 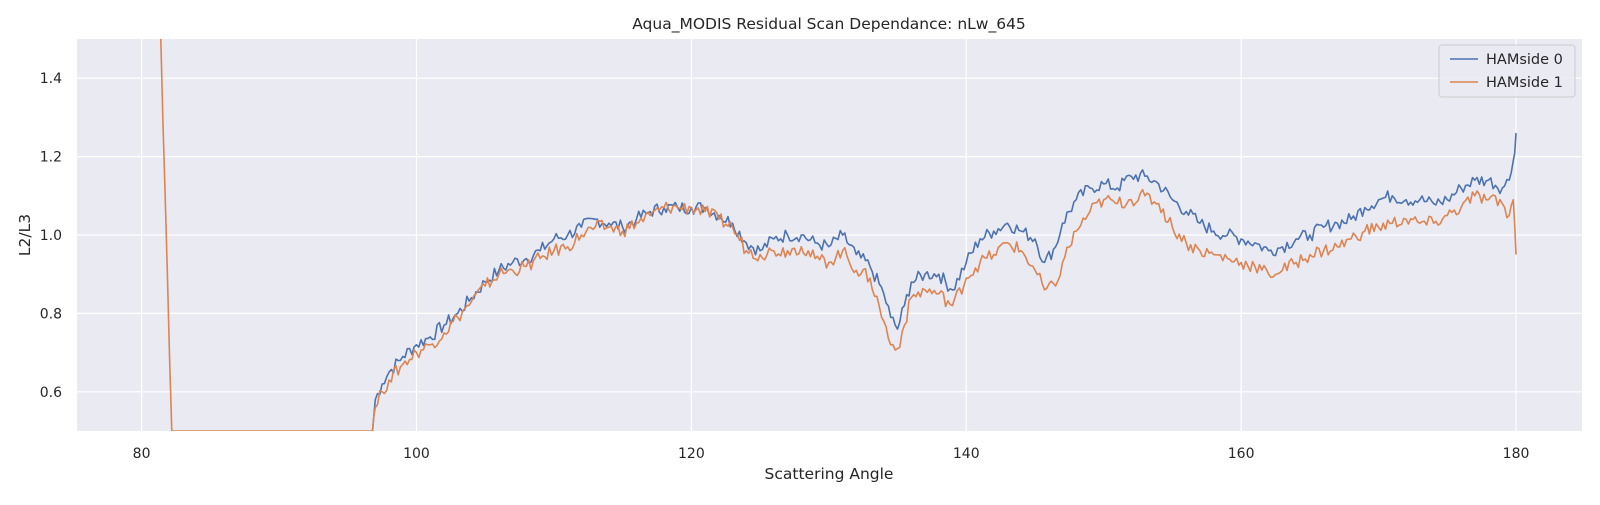 What do you see at coordinates (1524, 60) in the screenshot?
I see `legend-label-series-0: HAMside 0` at bounding box center [1524, 60].